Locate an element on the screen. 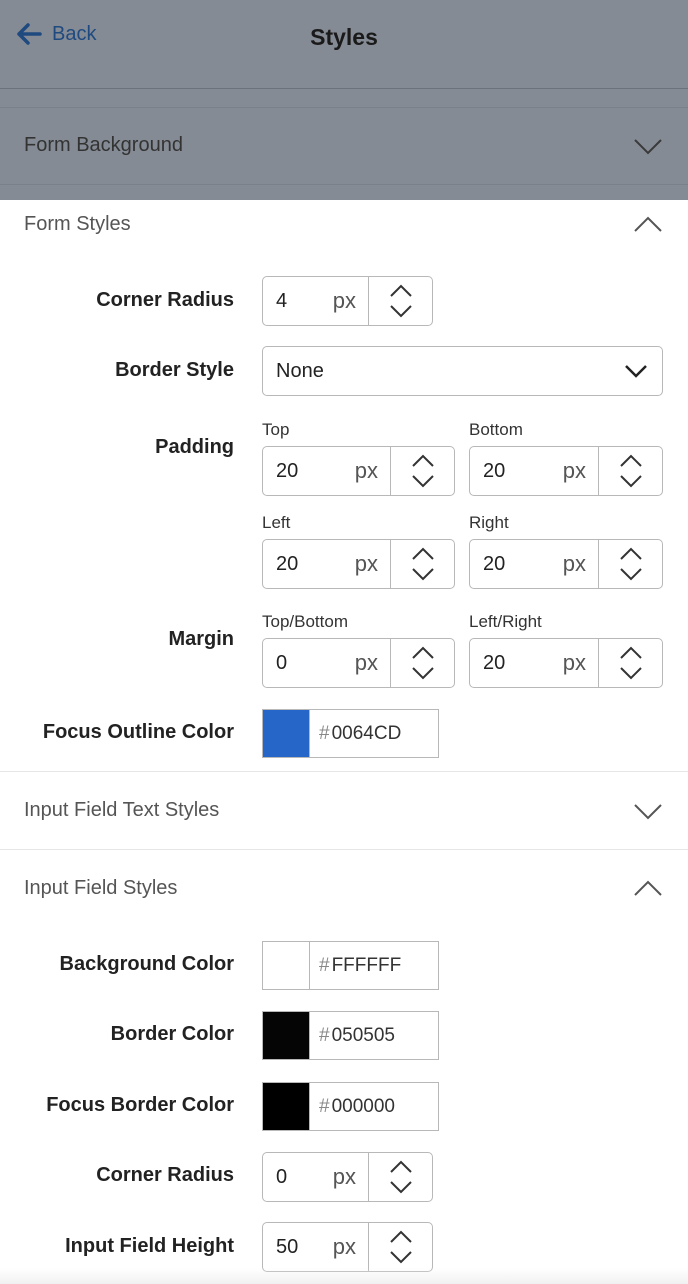 This screenshot has width=688, height=1284. focus-outline-color-label: Focus Outline Color is located at coordinates (138, 732).